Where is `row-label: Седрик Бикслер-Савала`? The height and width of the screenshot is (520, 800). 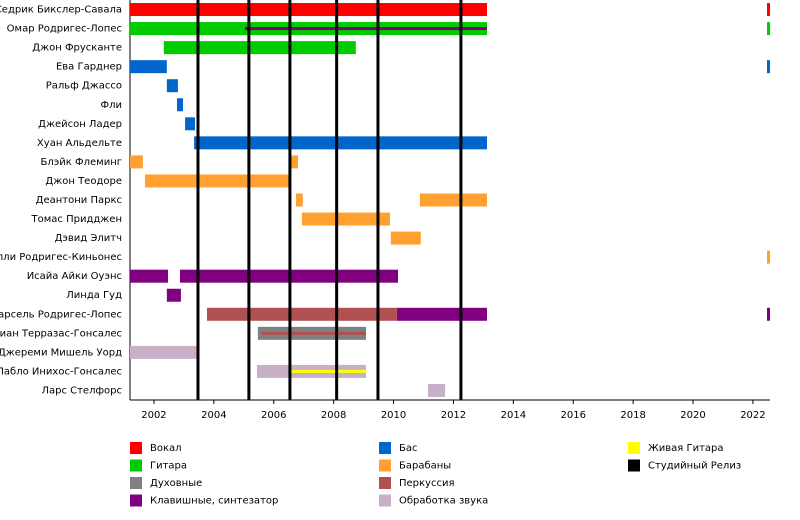
row-label: Седрик Бикслер-Савала is located at coordinates (61, 10).